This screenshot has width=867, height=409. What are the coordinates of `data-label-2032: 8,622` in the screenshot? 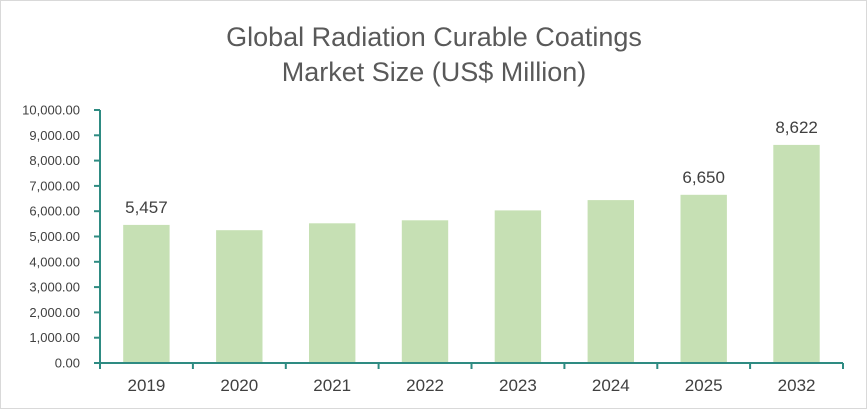 It's located at (796, 127).